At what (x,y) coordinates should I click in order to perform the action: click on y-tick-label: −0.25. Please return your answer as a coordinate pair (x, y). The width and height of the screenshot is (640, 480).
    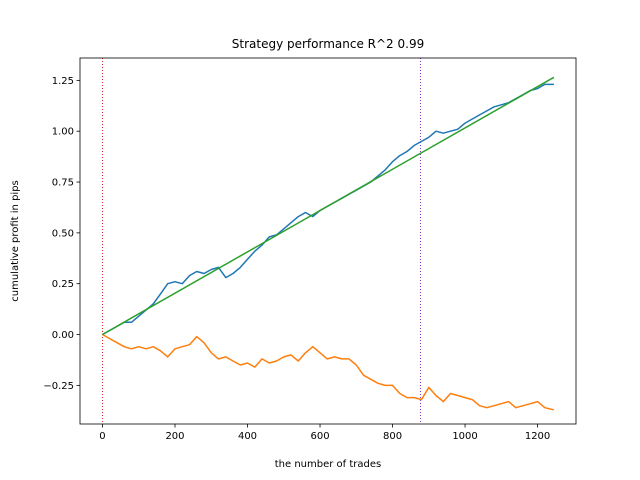
    Looking at the image, I should click on (58, 386).